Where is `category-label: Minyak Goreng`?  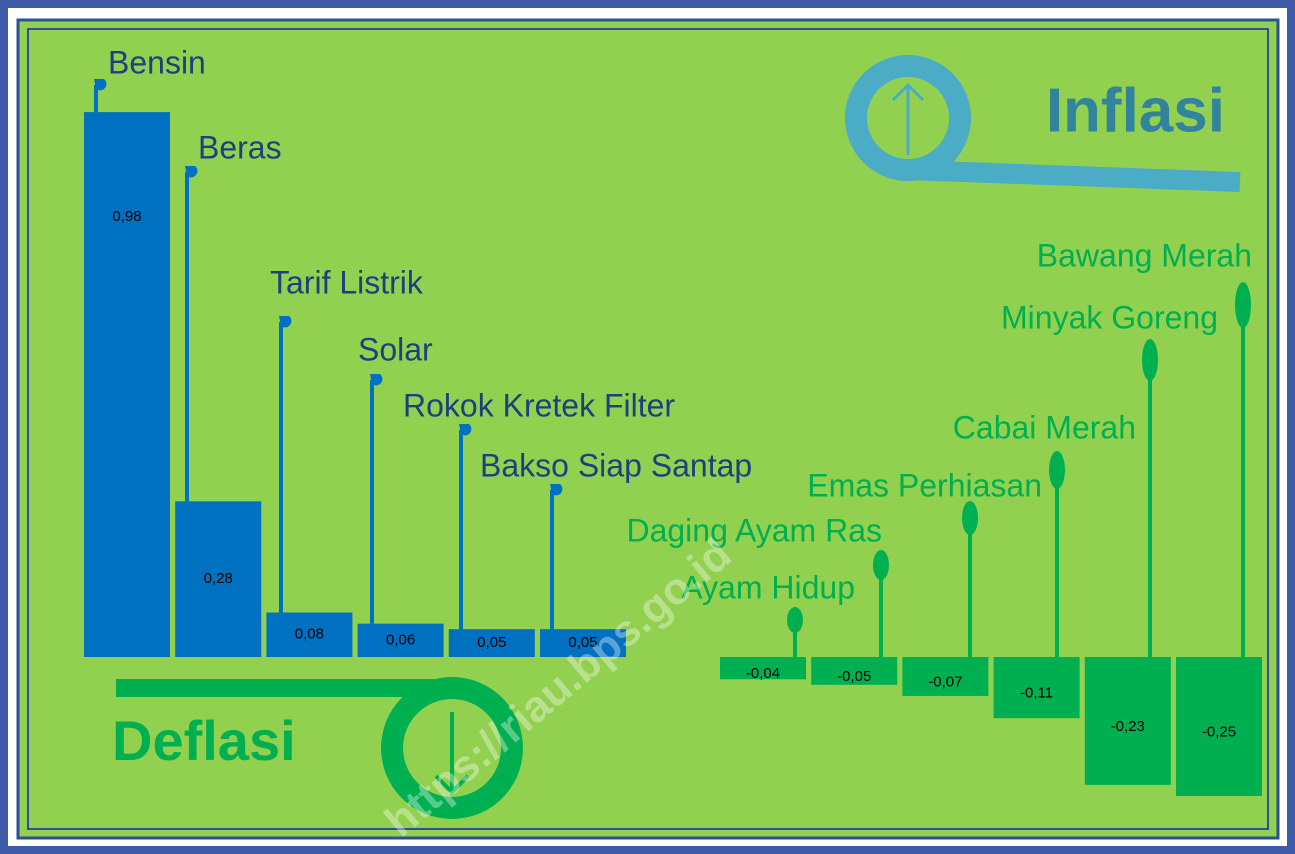 category-label: Minyak Goreng is located at coordinates (1109, 317).